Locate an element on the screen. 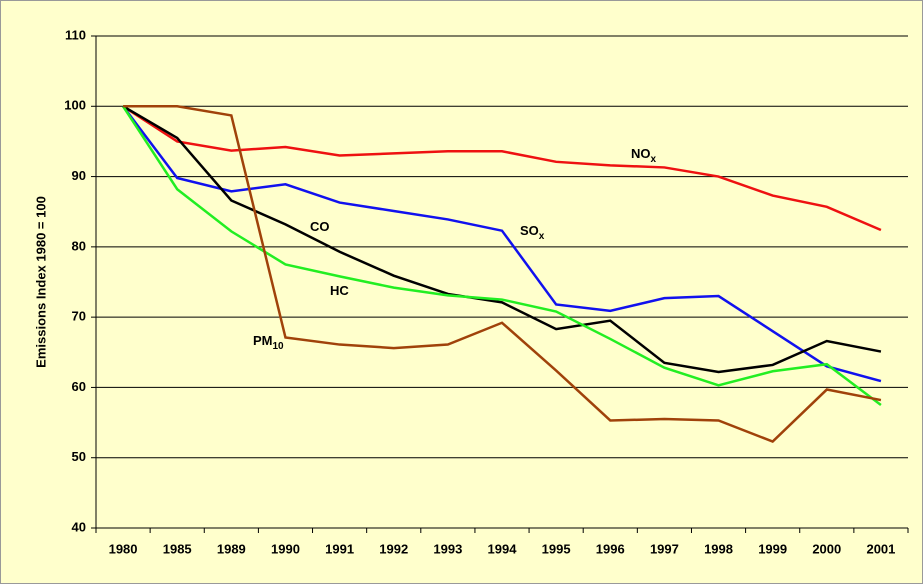  x-tick-label: 2001 is located at coordinates (880, 548).